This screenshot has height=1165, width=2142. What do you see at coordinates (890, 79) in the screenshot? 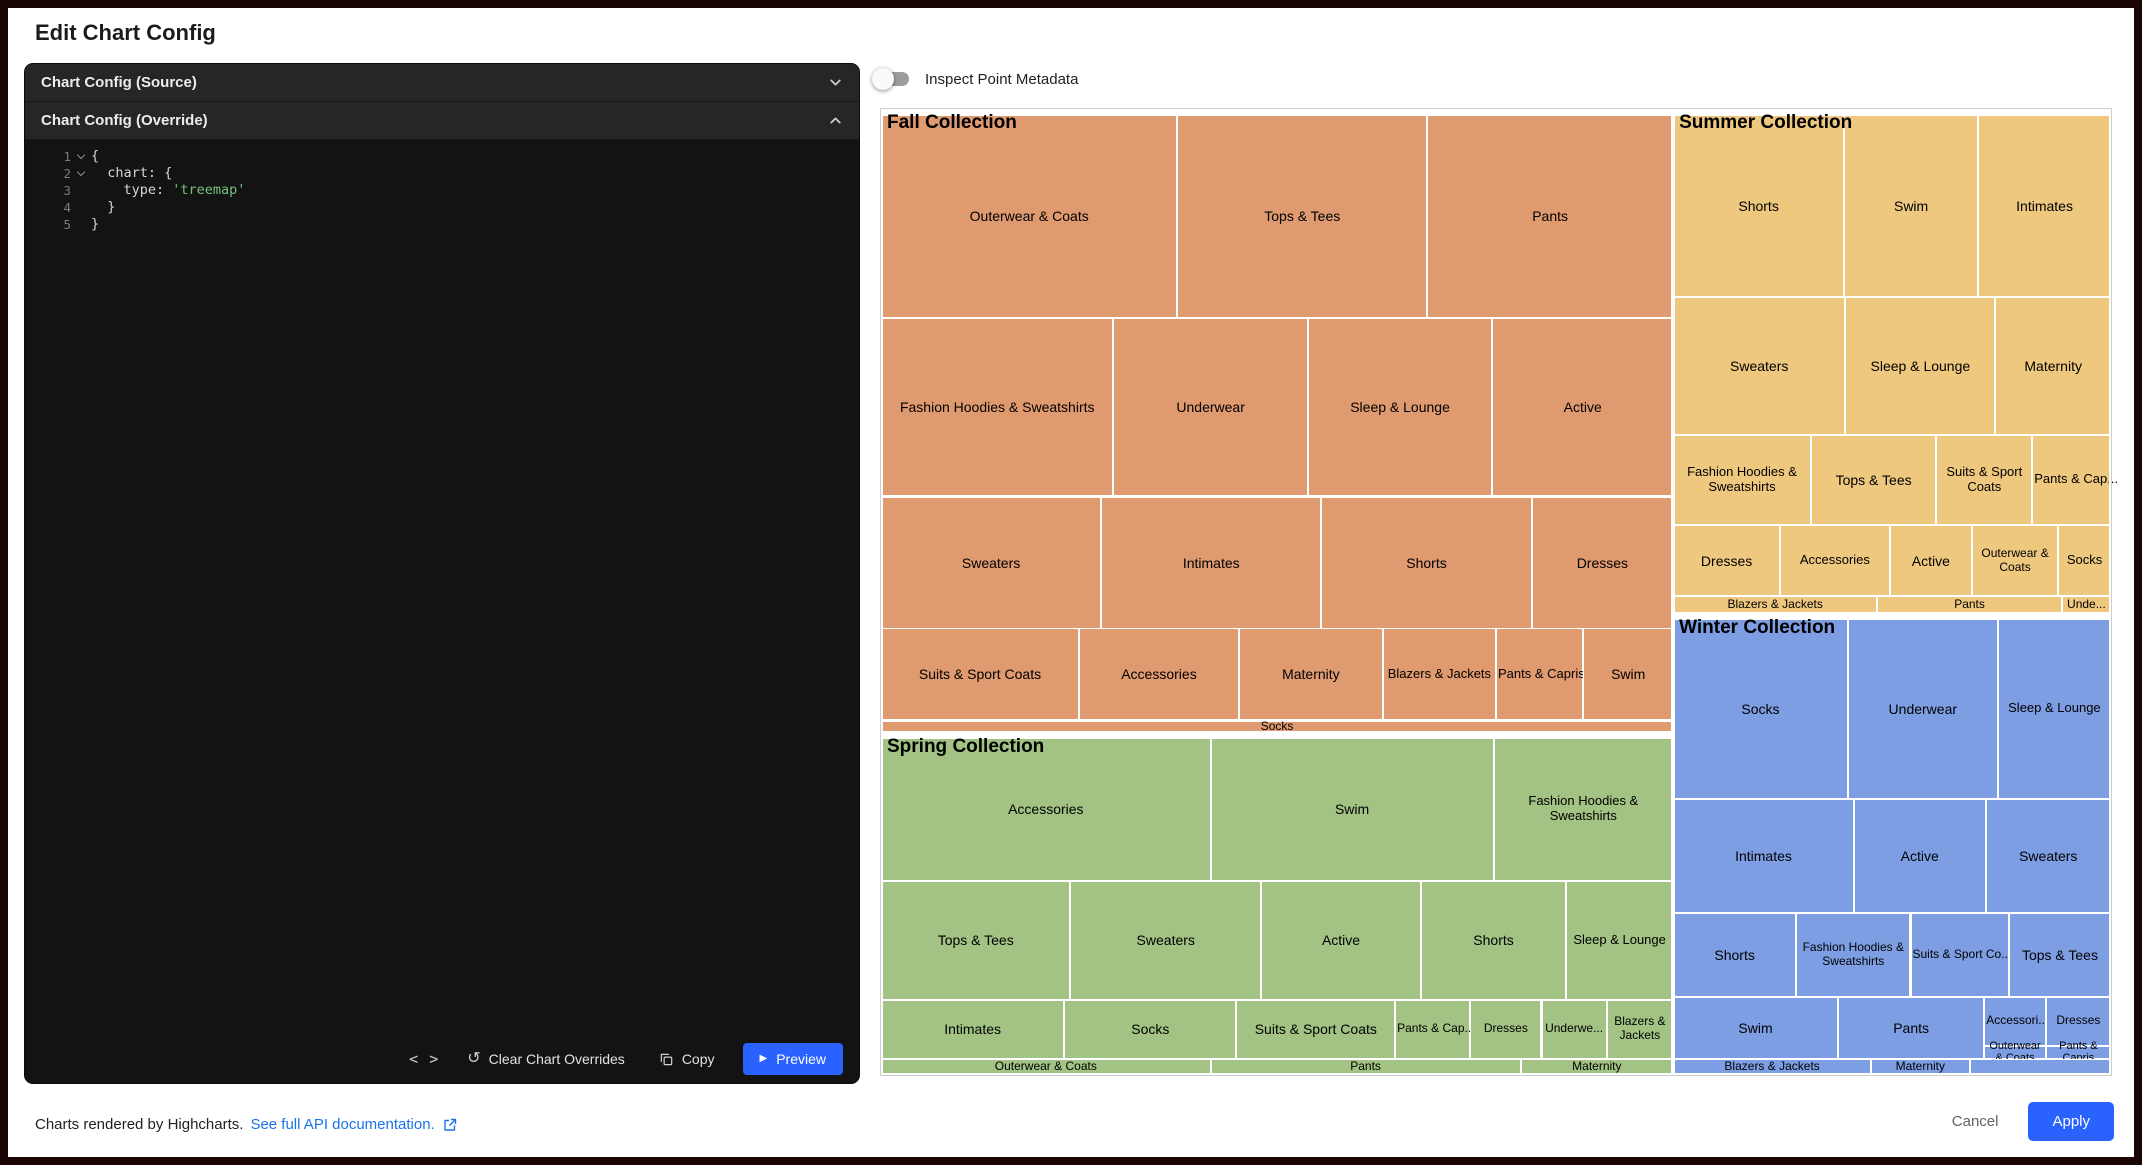
I see `inspect-point-metadata-toggle` at bounding box center [890, 79].